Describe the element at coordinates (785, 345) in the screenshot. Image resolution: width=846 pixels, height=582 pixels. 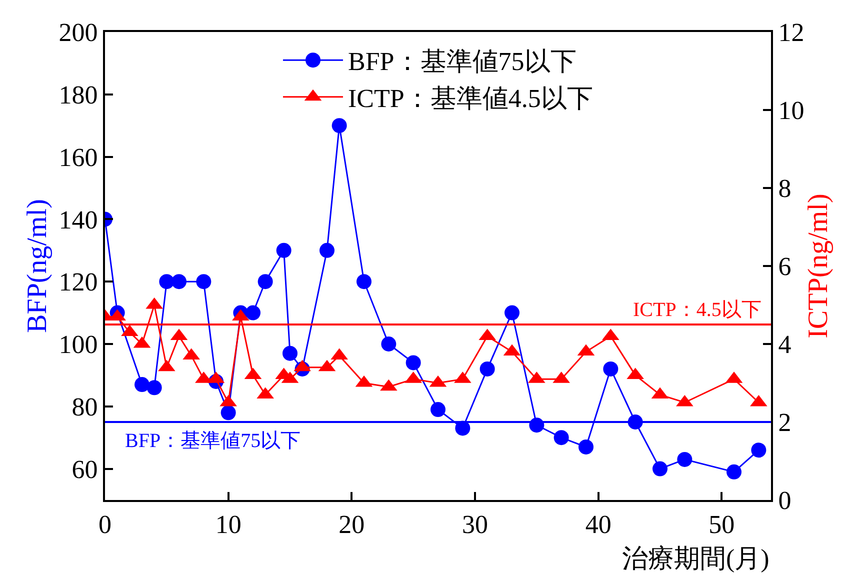
I see `y2-tick-label: 4` at that location.